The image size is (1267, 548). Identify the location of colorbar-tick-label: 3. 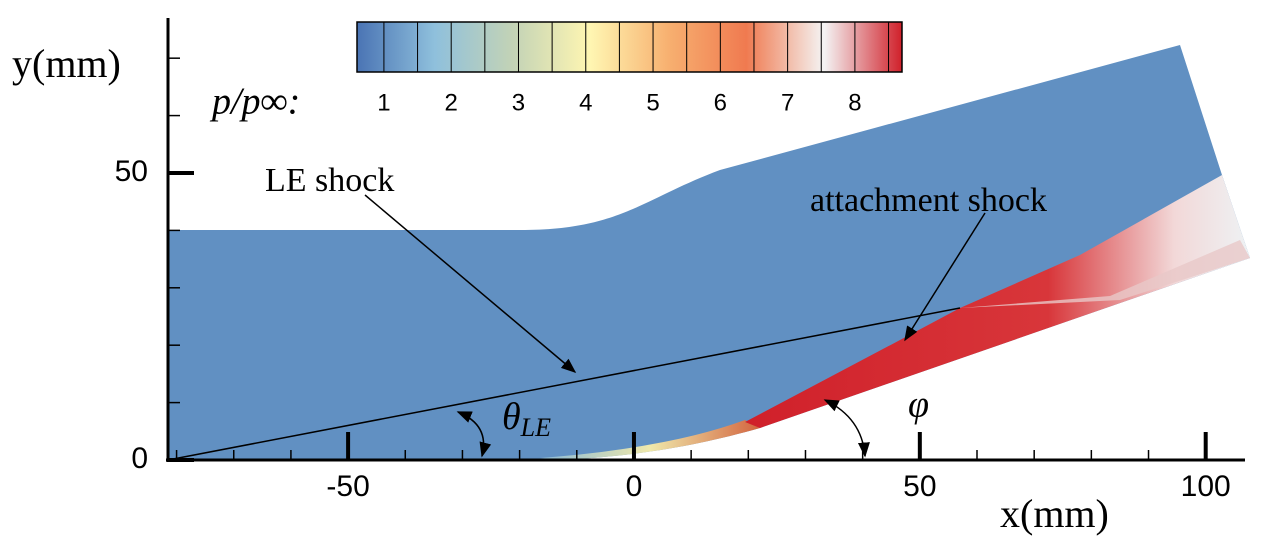
(518, 102).